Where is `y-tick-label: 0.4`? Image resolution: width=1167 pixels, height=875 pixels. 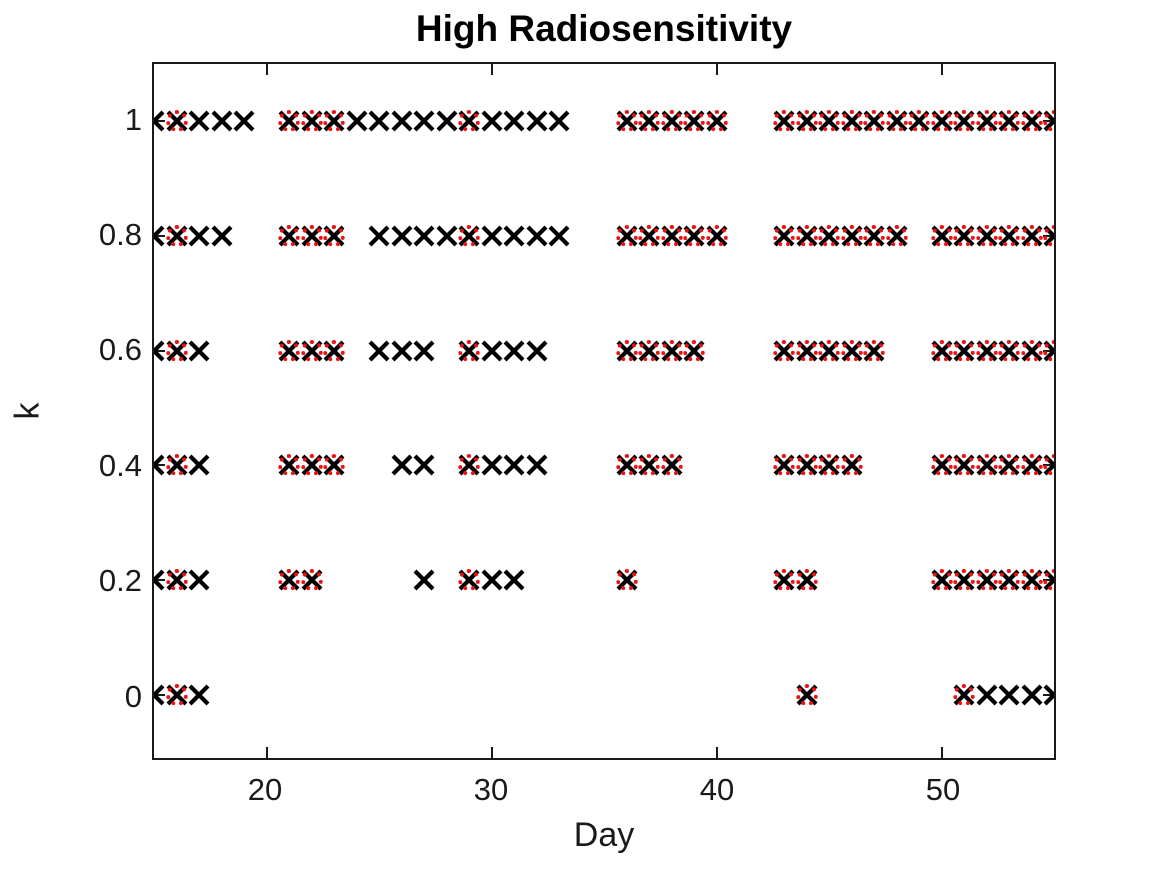
y-tick-label: 0.4 is located at coordinates (120, 465).